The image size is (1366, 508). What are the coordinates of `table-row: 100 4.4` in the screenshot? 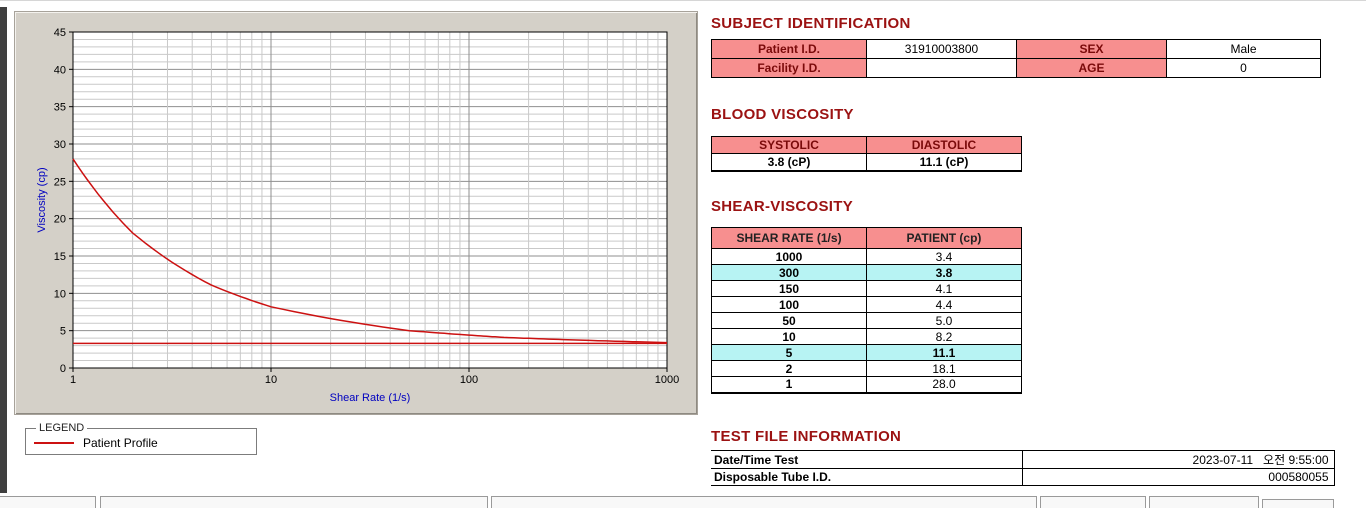 It's located at (866, 304).